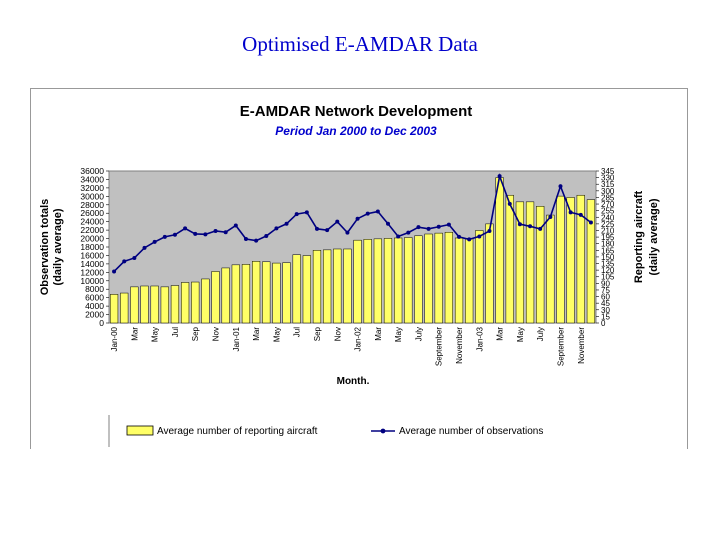 Image resolution: width=720 pixels, height=540 pixels. Describe the element at coordinates (605, 297) in the screenshot. I see `right-tick-label: 60` at that location.